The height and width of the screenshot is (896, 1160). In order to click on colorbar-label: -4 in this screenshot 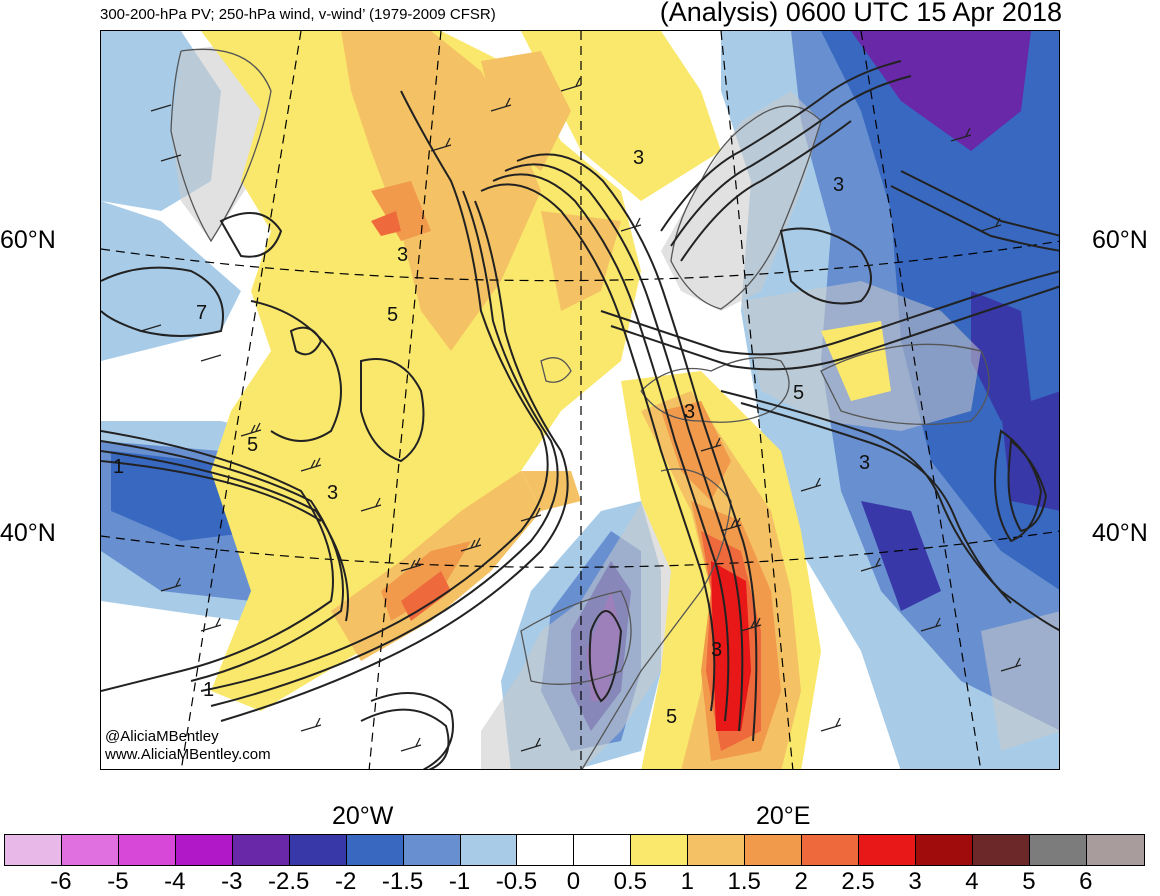, I will do `click(175, 881)`.